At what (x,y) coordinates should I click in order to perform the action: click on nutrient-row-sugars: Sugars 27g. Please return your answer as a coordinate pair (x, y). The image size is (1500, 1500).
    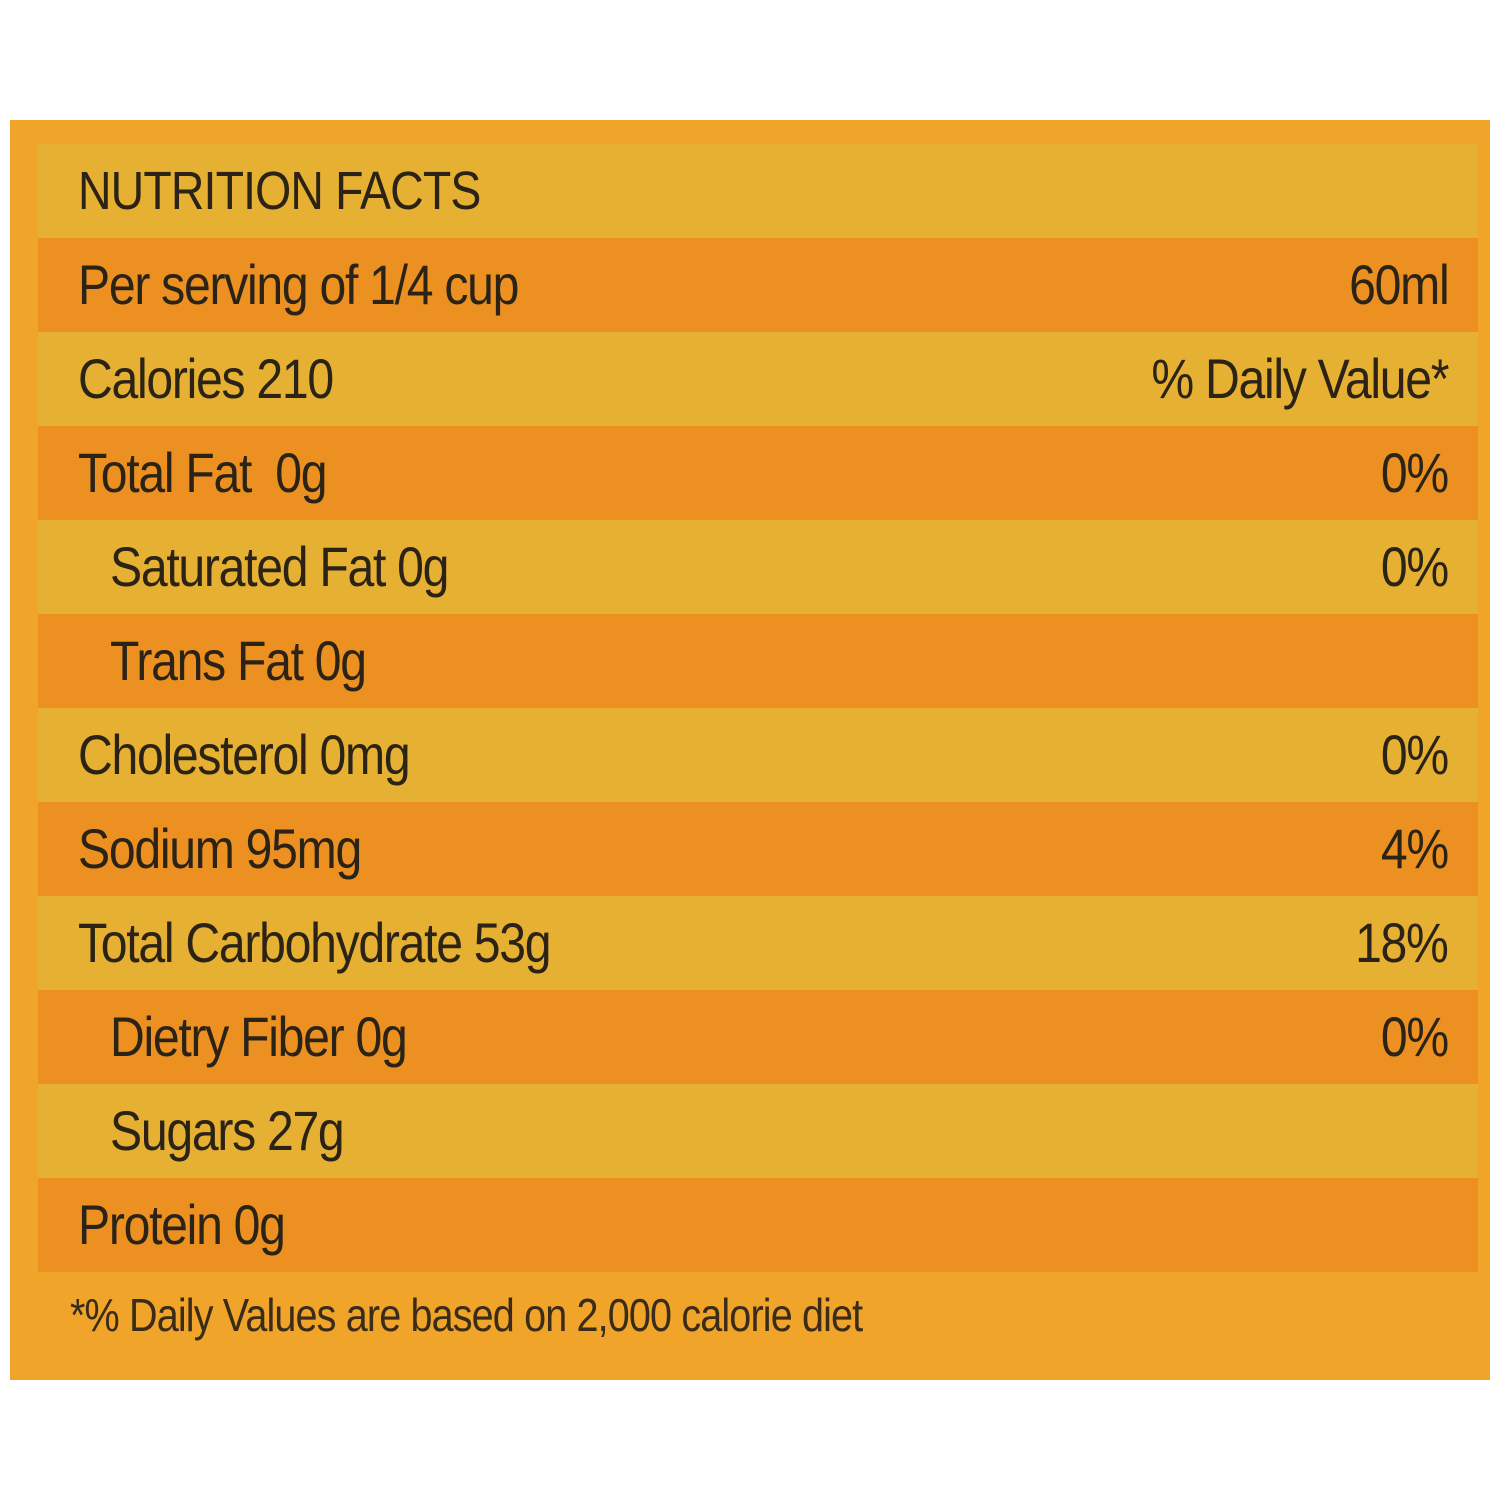
    Looking at the image, I should click on (758, 1131).